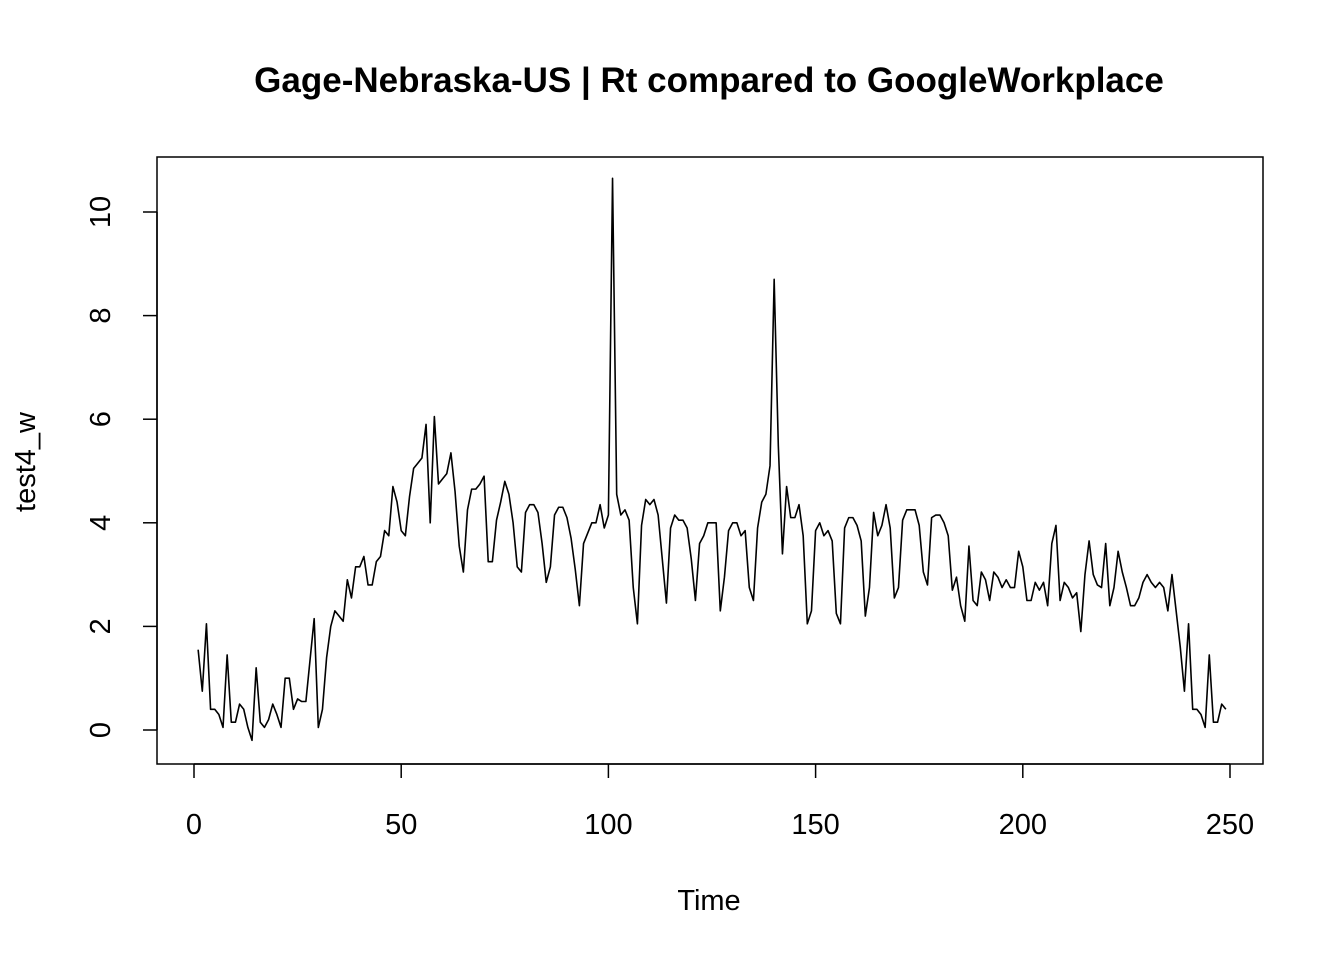 The height and width of the screenshot is (960, 1344). Describe the element at coordinates (194, 825) in the screenshot. I see `x-tick-label: 0` at that location.